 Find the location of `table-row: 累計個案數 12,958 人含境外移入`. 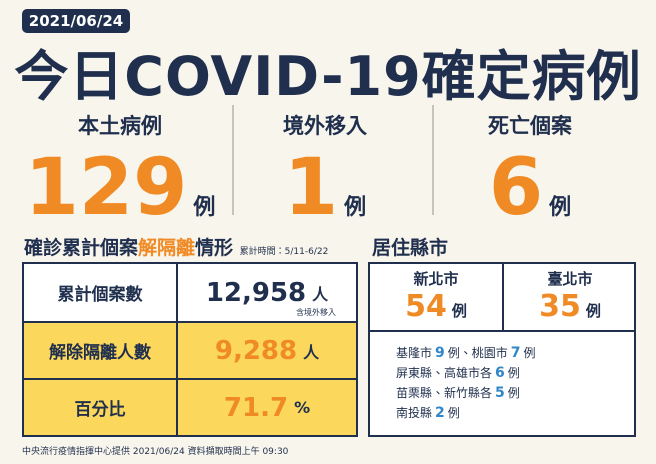

table-row: 累計個案數 12,958 人含境外移入 is located at coordinates (190, 292).